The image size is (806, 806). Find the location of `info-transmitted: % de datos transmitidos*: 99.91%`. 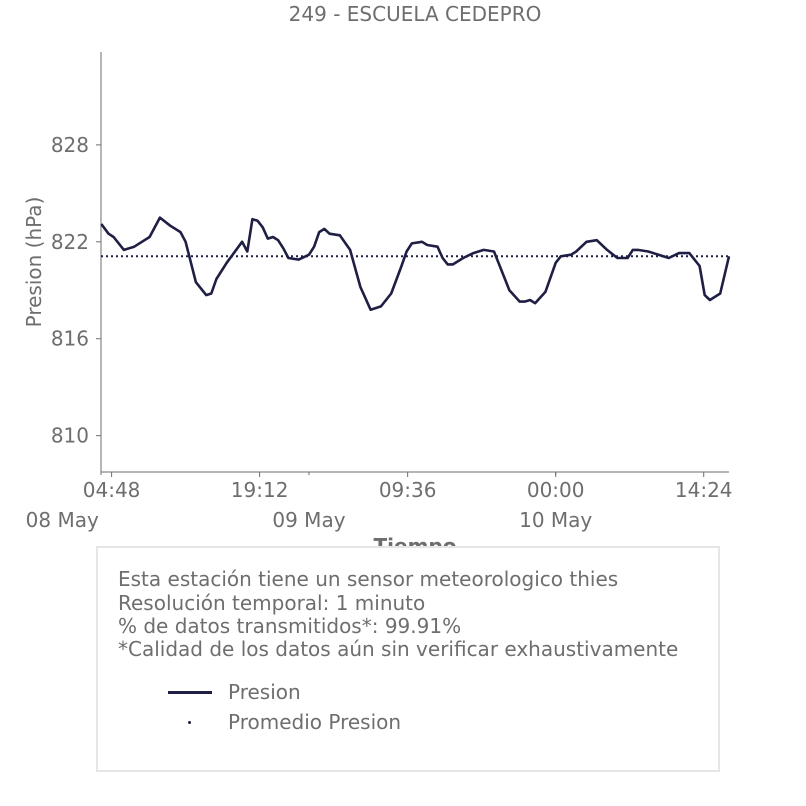

info-transmitted: % de datos transmitidos*: 99.91% is located at coordinates (290, 626).